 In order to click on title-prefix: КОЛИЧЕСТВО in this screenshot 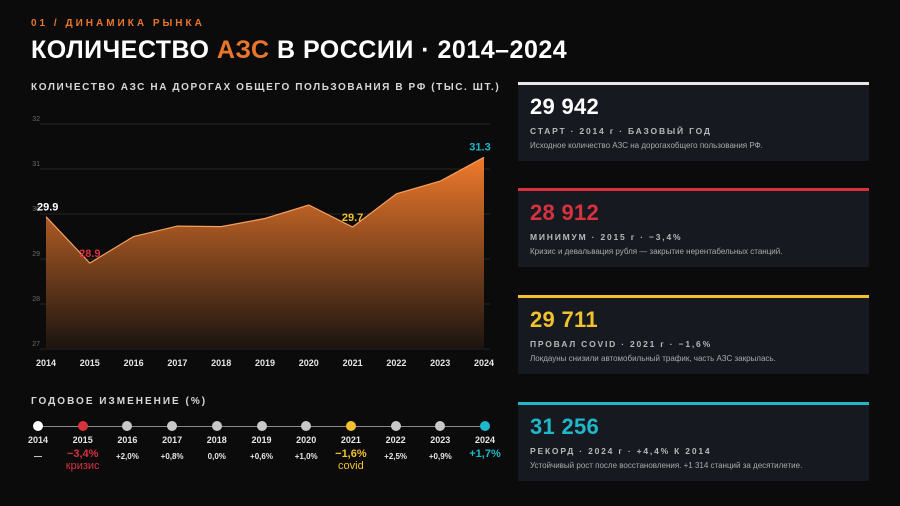, I will do `click(124, 50)`.